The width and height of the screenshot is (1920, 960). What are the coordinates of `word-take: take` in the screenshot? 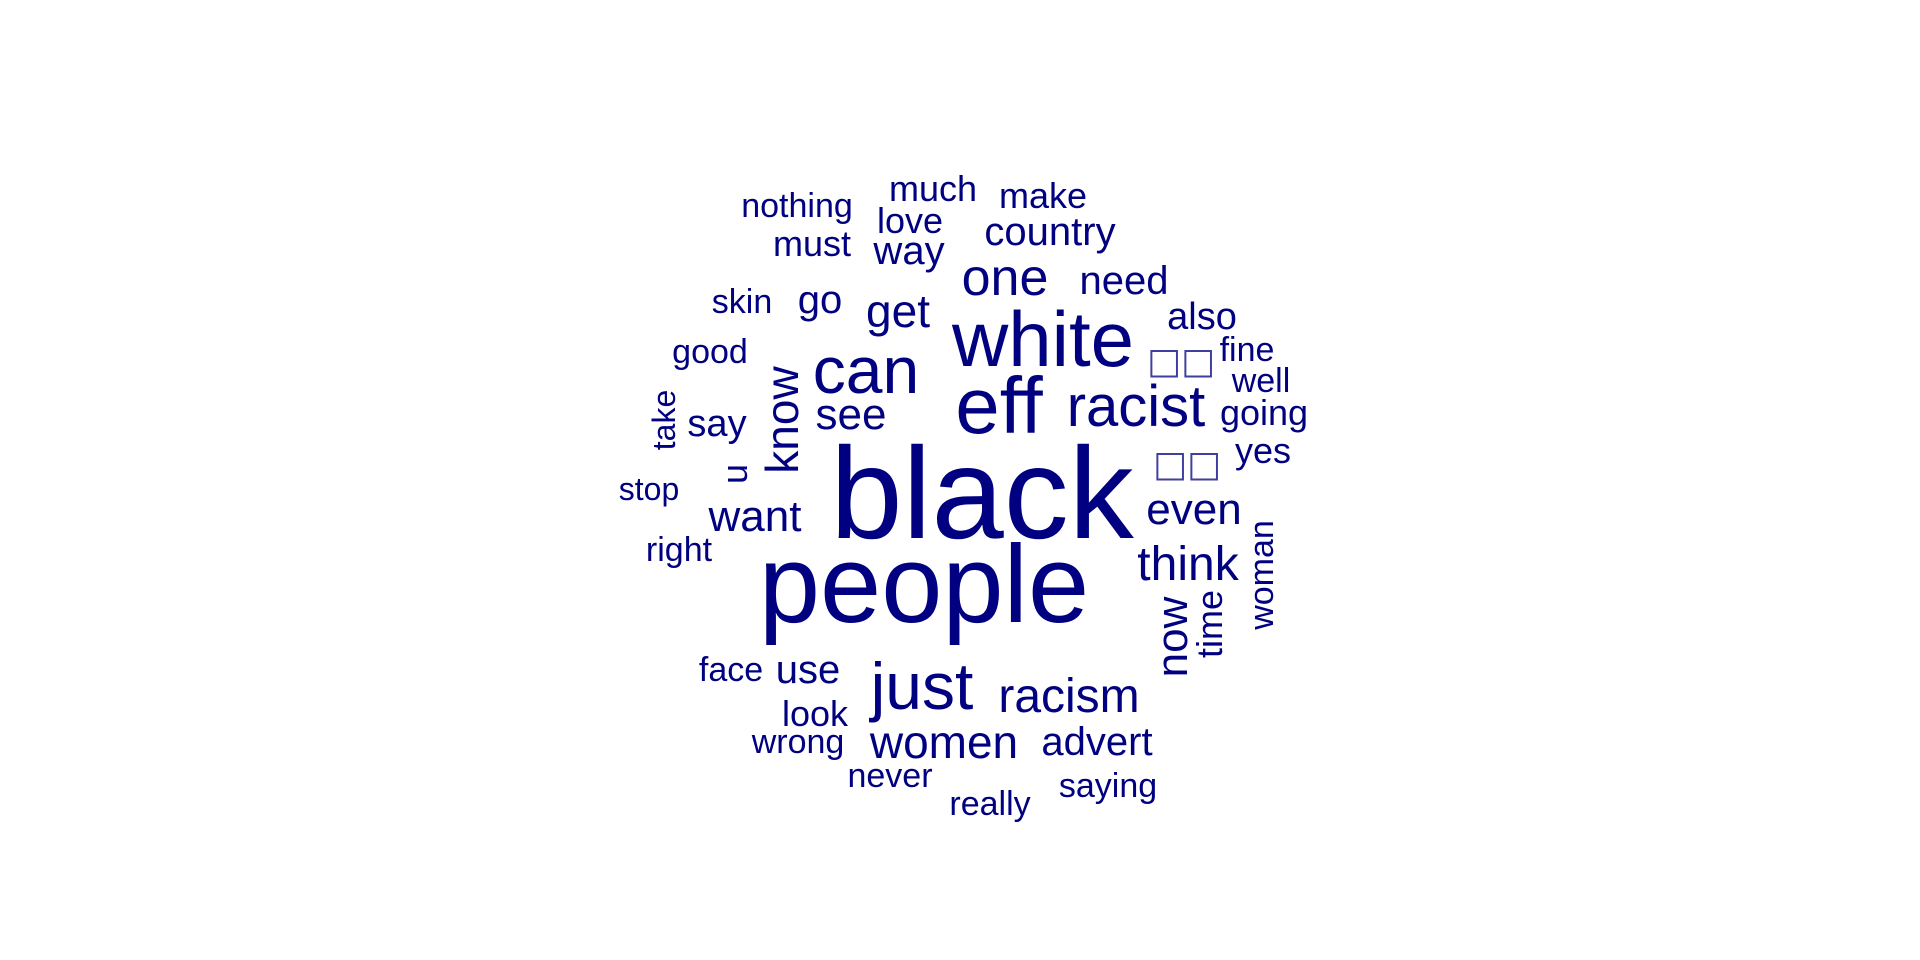 It's located at (664, 420).